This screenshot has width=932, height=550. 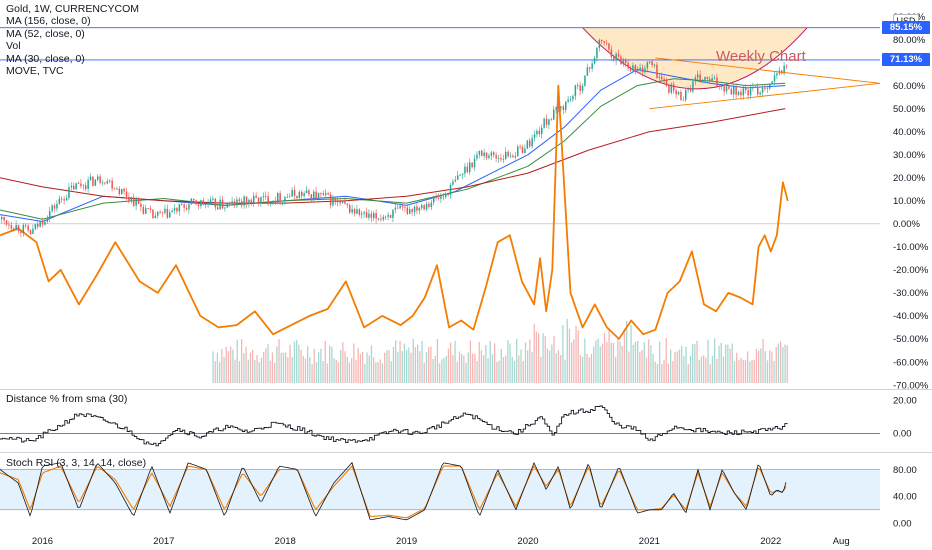 What do you see at coordinates (911, 270) in the screenshot?
I see `y-tick-label: -20.00%` at bounding box center [911, 270].